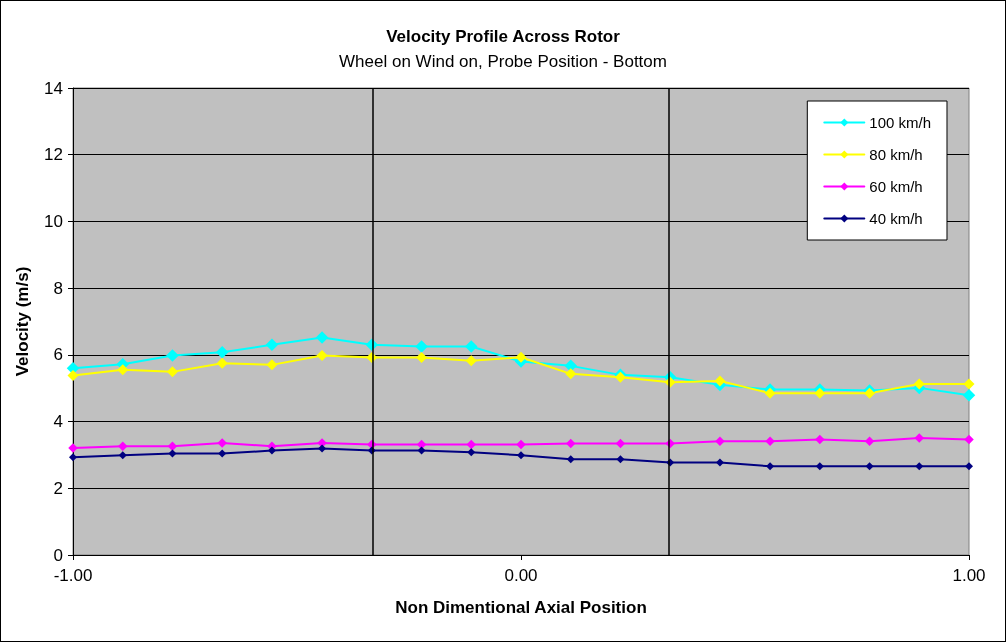 This screenshot has height=642, width=1006. Describe the element at coordinates (521, 575) in the screenshot. I see `x-tick-label: 0.00` at that location.